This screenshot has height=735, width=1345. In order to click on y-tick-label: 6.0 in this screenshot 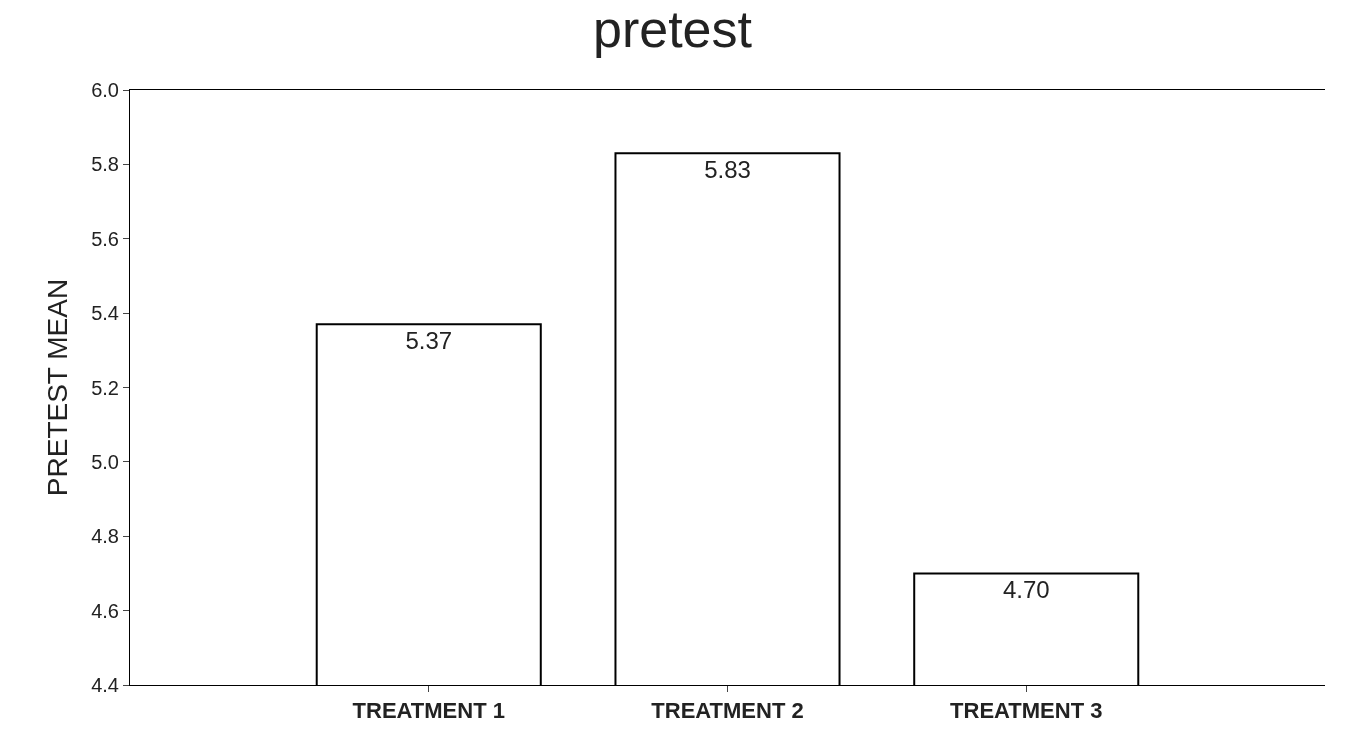, I will do `click(105, 90)`.